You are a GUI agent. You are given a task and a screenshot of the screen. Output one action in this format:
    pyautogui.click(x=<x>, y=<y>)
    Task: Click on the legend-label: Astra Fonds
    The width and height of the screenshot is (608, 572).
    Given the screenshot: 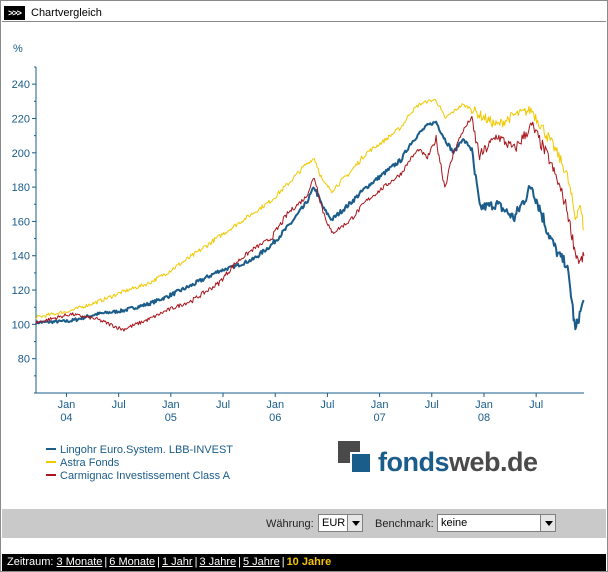 What is the action you would take?
    pyautogui.click(x=90, y=463)
    